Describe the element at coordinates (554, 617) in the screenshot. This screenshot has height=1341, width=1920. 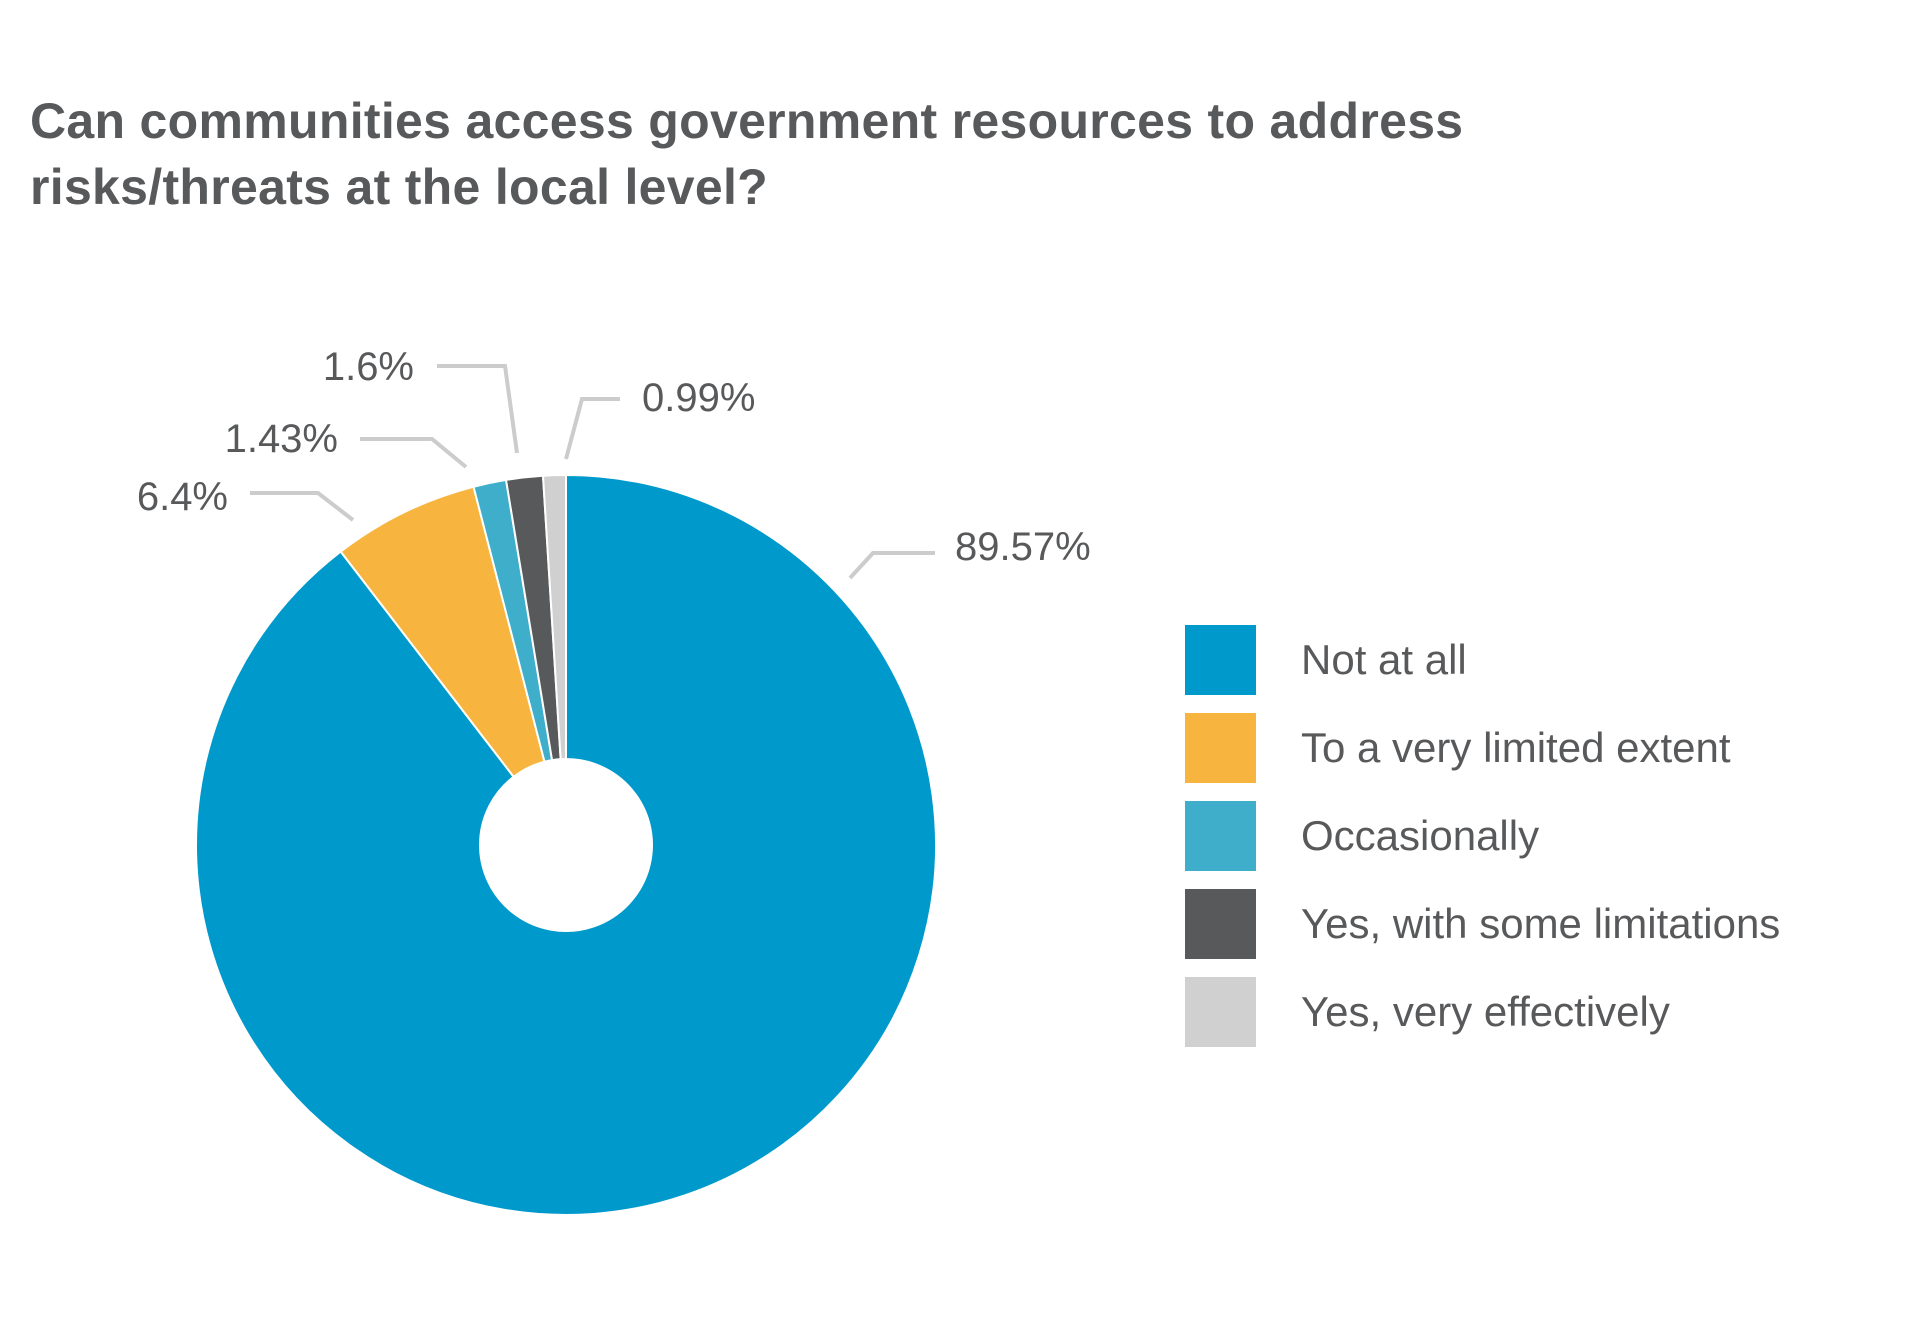
I see `pie-slice-yes-very-effectively` at that location.